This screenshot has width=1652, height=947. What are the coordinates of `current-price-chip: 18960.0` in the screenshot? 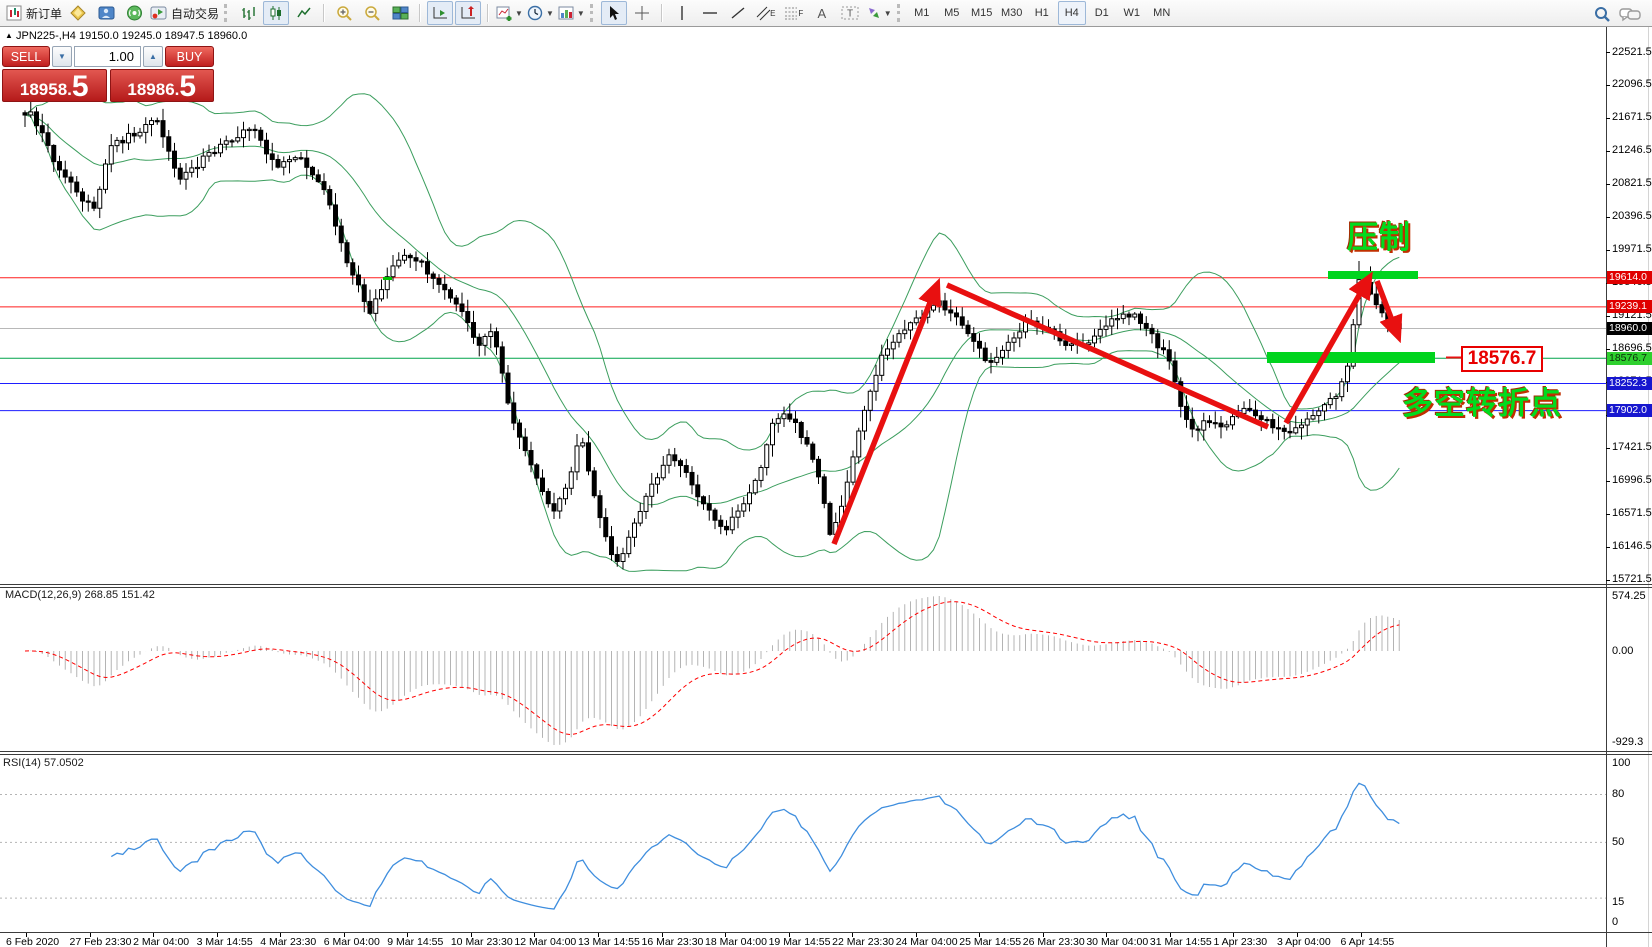 It's located at (1629, 329).